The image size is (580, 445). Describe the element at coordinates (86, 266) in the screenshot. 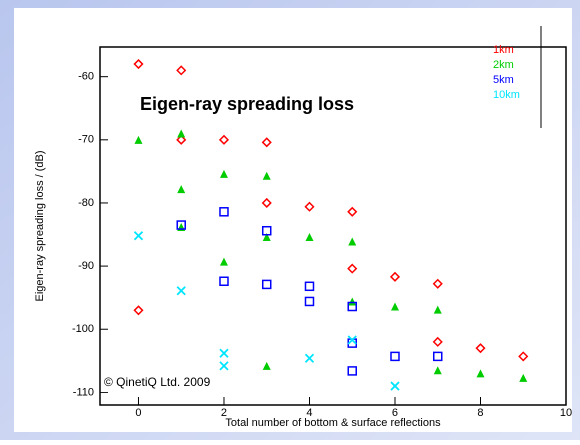

I see `y-tick-label: -90` at that location.